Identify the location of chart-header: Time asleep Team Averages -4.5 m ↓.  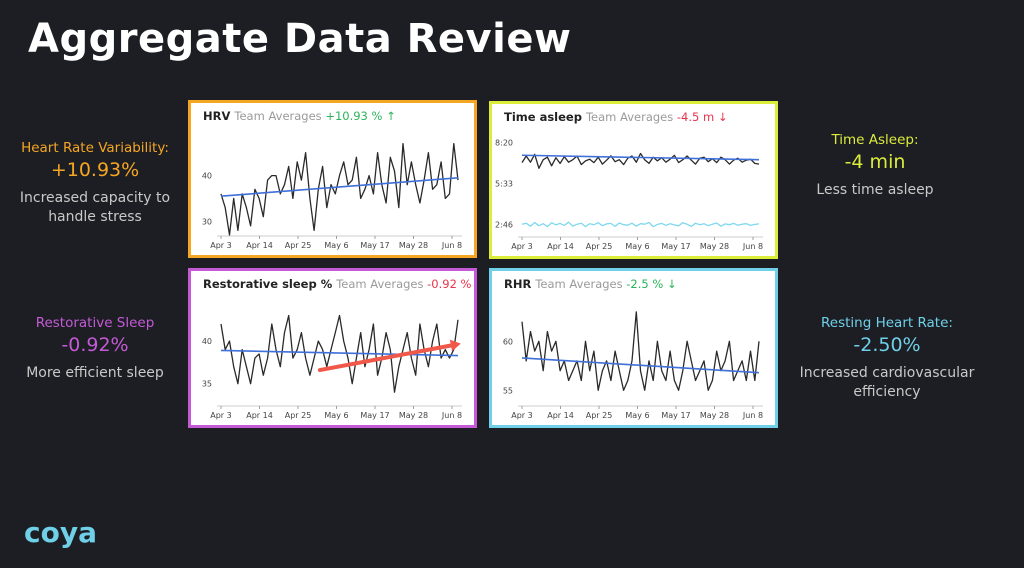
(615, 117).